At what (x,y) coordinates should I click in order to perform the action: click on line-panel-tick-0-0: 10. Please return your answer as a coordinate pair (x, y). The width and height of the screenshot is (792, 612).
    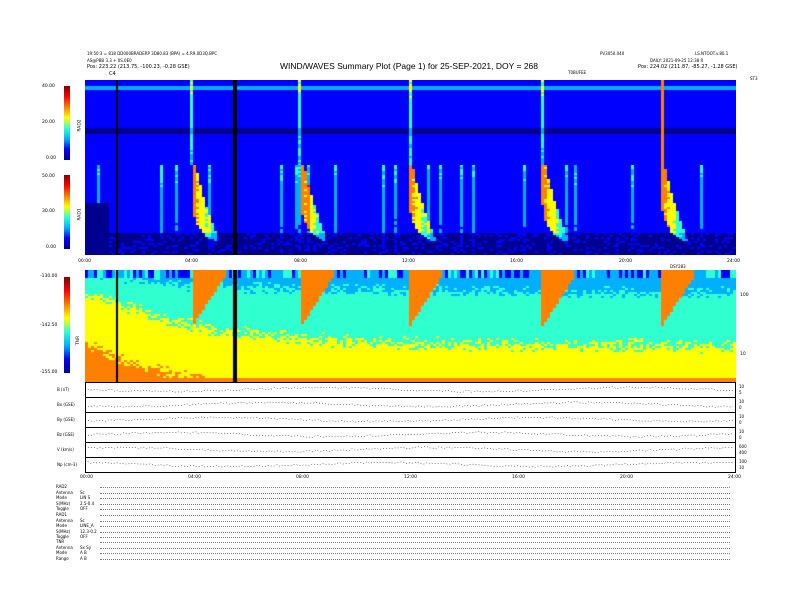
    Looking at the image, I should click on (742, 386).